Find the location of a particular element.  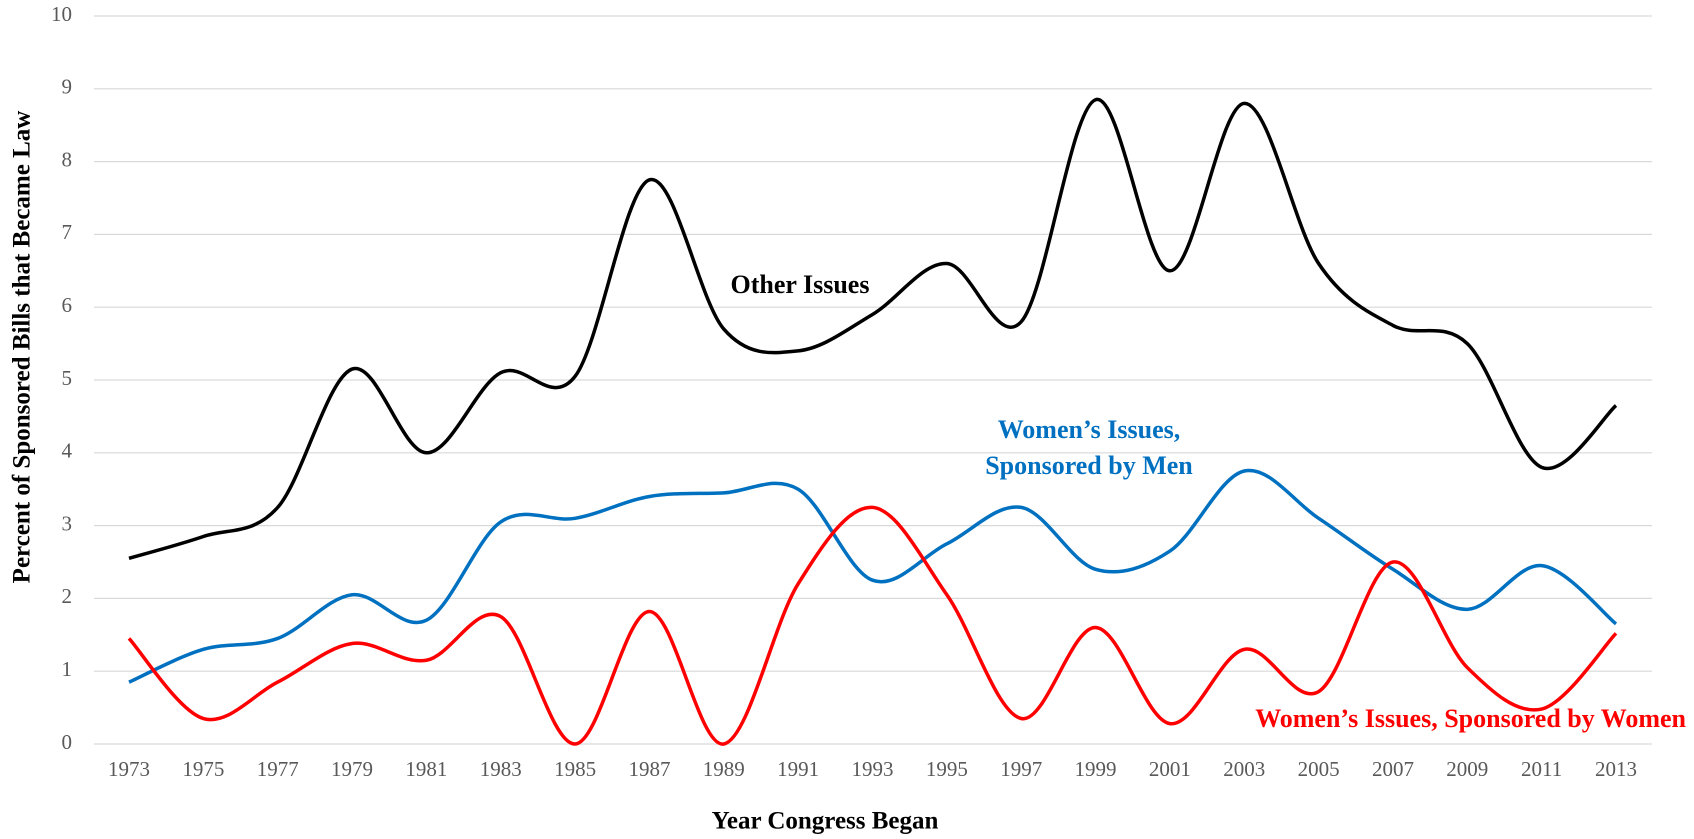

x-tick-label: 1993 is located at coordinates (873, 769).